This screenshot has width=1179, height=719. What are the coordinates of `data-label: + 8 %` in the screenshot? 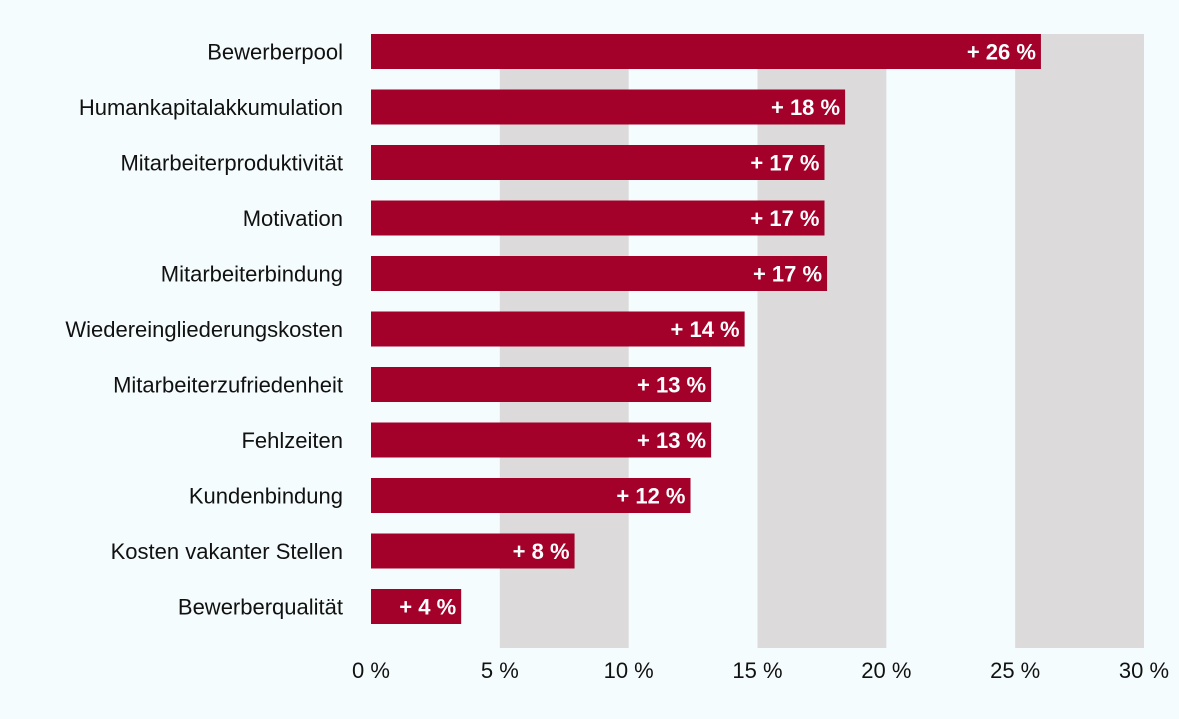 It's located at (541, 551).